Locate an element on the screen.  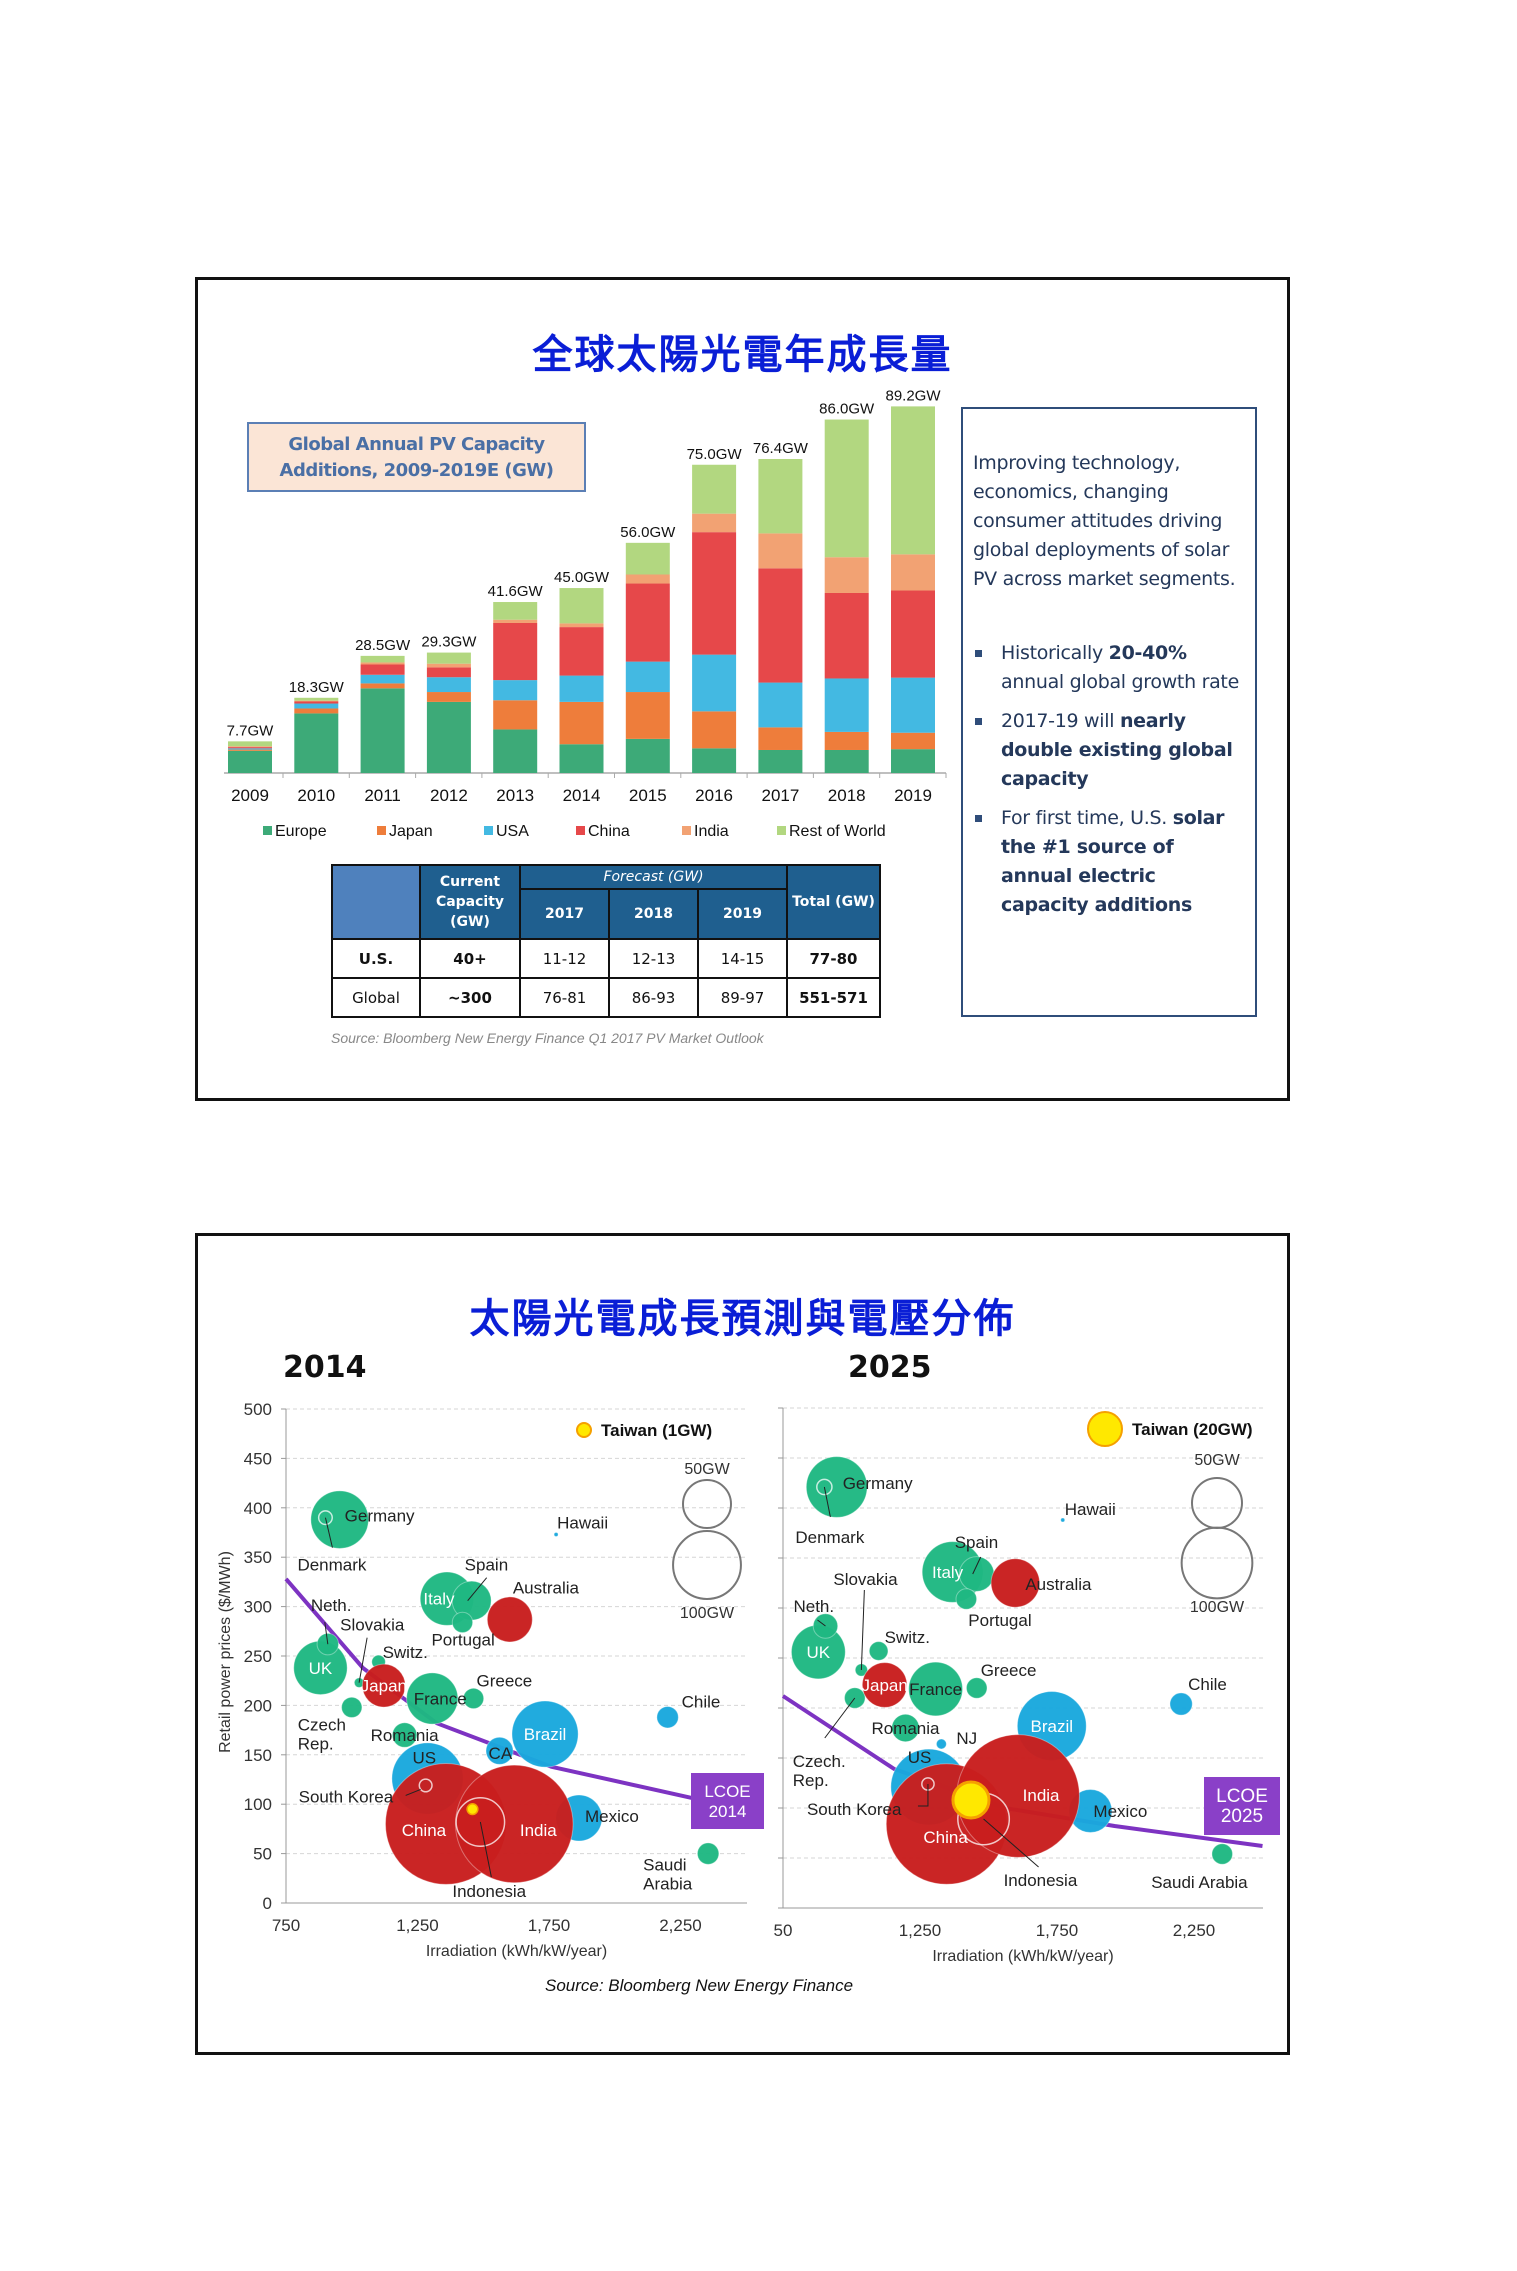
size-legend-label: 100GW is located at coordinates (1217, 1607).